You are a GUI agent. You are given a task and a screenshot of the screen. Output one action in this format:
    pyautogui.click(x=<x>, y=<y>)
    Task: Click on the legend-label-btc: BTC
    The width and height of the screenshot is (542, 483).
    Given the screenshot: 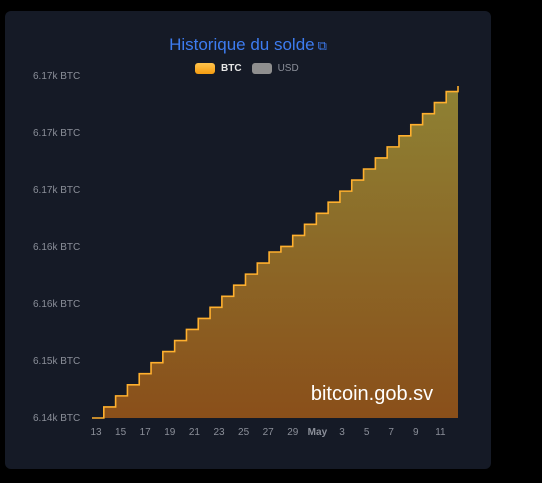 What is the action you would take?
    pyautogui.click(x=231, y=68)
    